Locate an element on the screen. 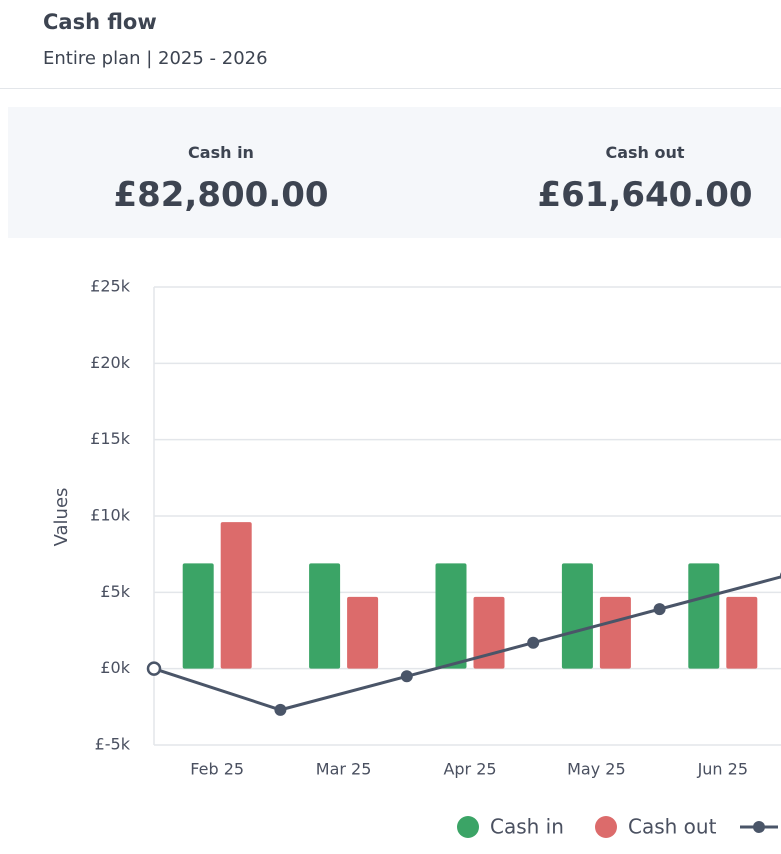 This screenshot has height=854, width=781. y-tick-label: £15k is located at coordinates (110, 438).